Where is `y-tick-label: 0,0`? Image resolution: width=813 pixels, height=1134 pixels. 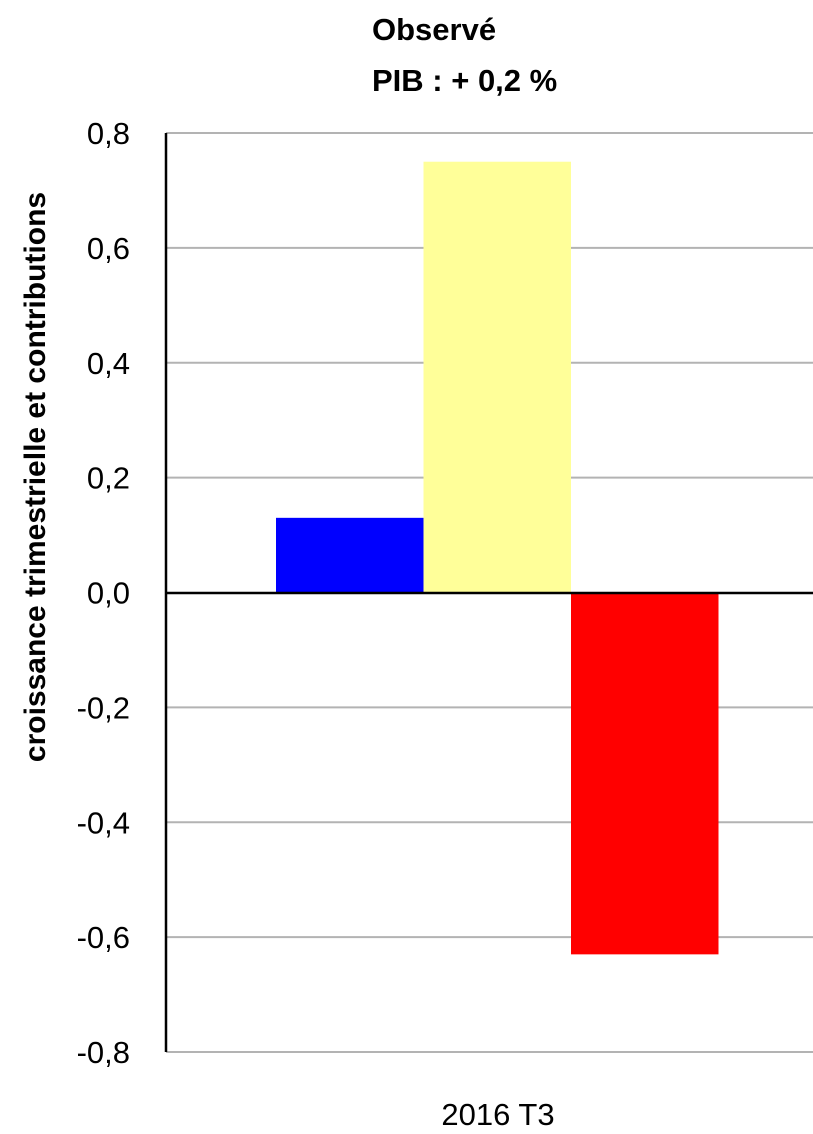
y-tick-label: 0,0 is located at coordinates (108, 593).